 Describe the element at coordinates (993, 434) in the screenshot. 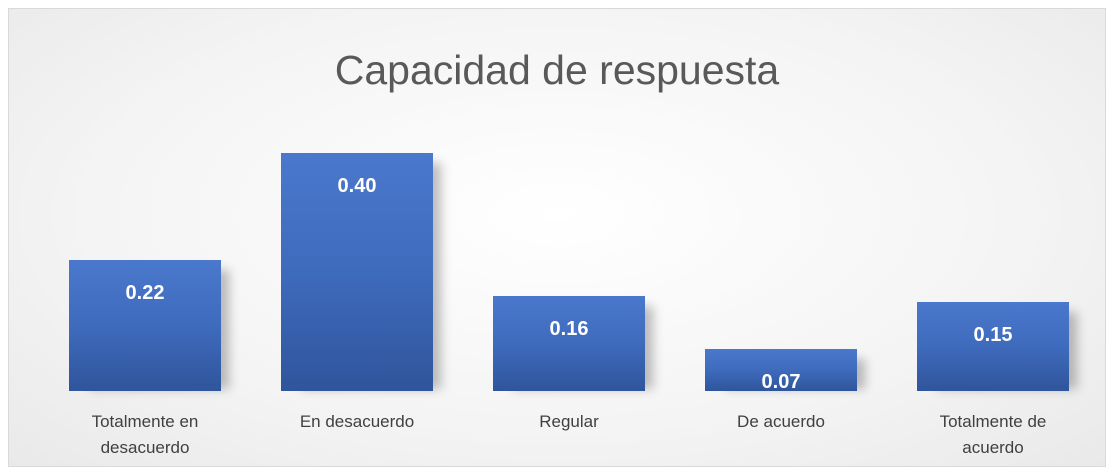

I see `x-tick-label: Totalmente de acuerdo` at that location.